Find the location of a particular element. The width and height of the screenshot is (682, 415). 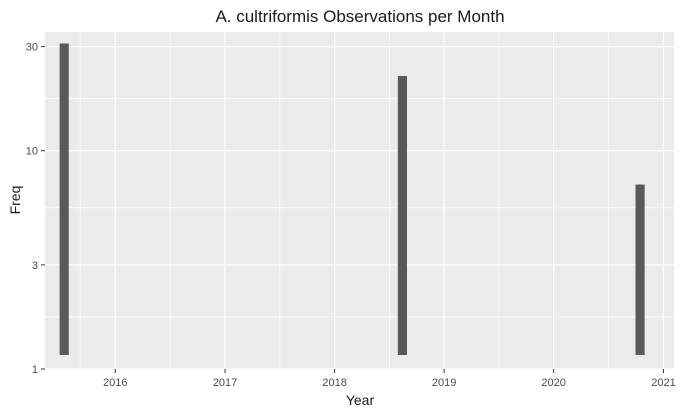

y-axis-title: Freq is located at coordinates (15, 200).